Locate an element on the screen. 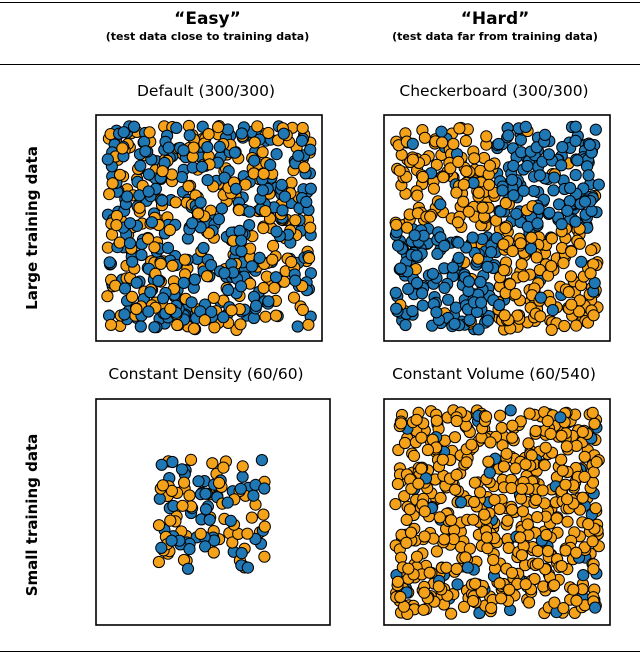 The width and height of the screenshot is (640, 654). panel-title-default: Default (300/300) is located at coordinates (206, 91).